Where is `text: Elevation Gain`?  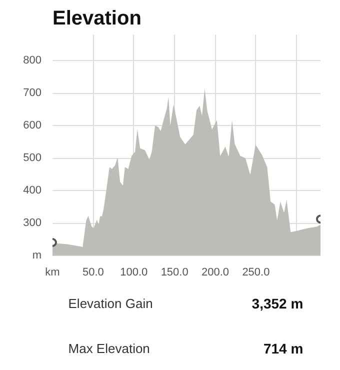 text: Elevation Gain is located at coordinates (110, 303).